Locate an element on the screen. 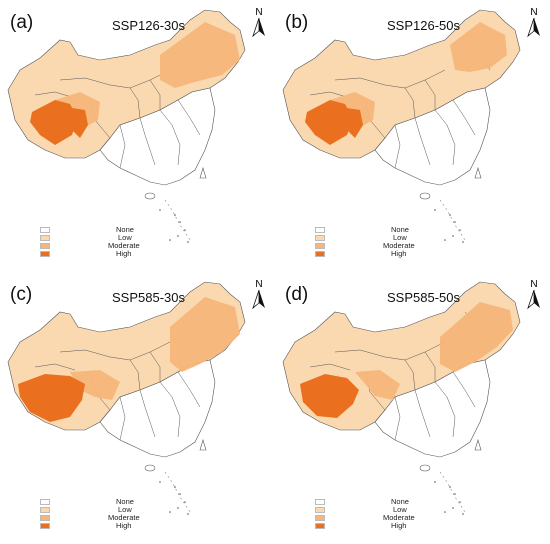 The width and height of the screenshot is (550, 544). panel-label: (c) is located at coordinates (21, 294).